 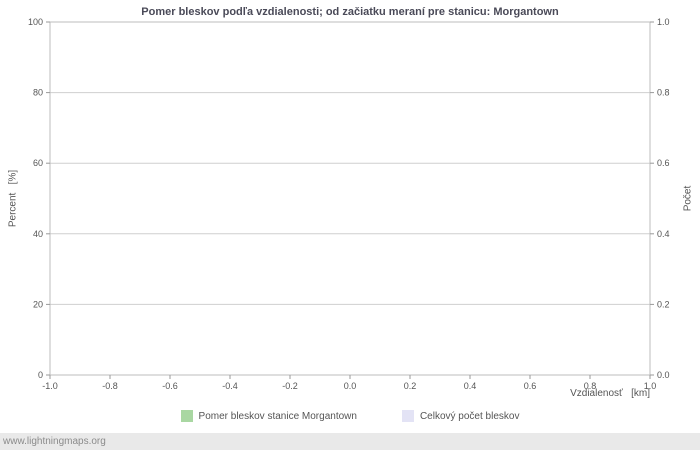 What do you see at coordinates (663, 234) in the screenshot?
I see `y-tick-label-right: 0.4` at bounding box center [663, 234].